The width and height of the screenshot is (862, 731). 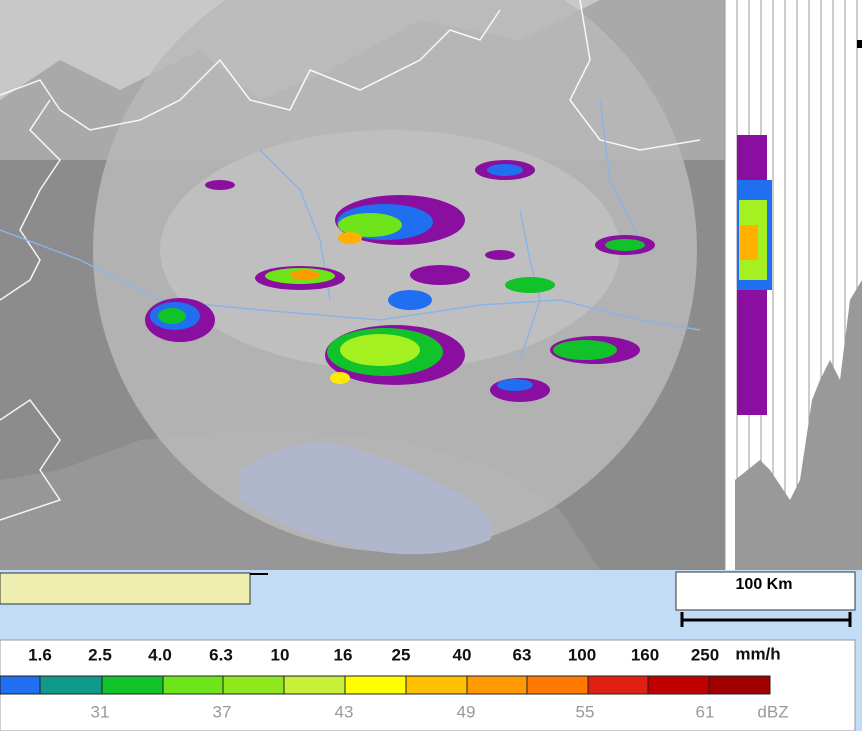 What do you see at coordinates (344, 711) in the screenshot?
I see `dbz-label: 43` at bounding box center [344, 711].